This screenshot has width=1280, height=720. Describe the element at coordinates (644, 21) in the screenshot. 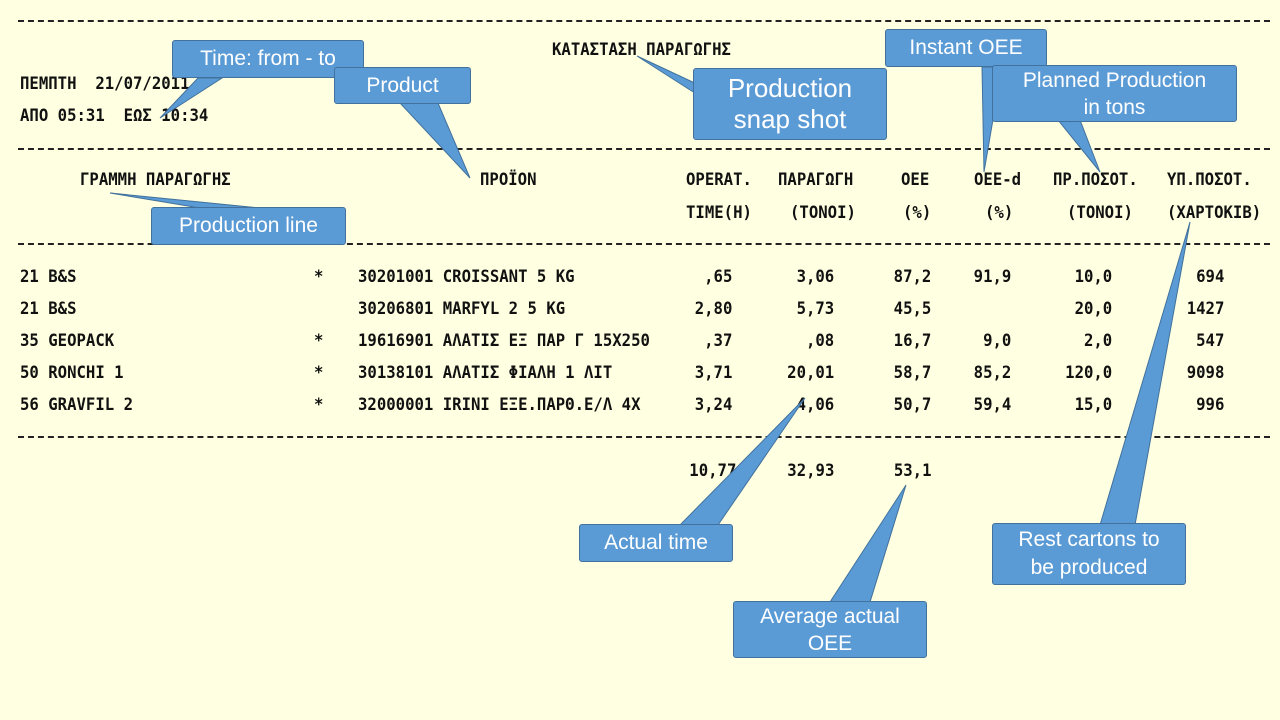

I see `separator-top` at that location.